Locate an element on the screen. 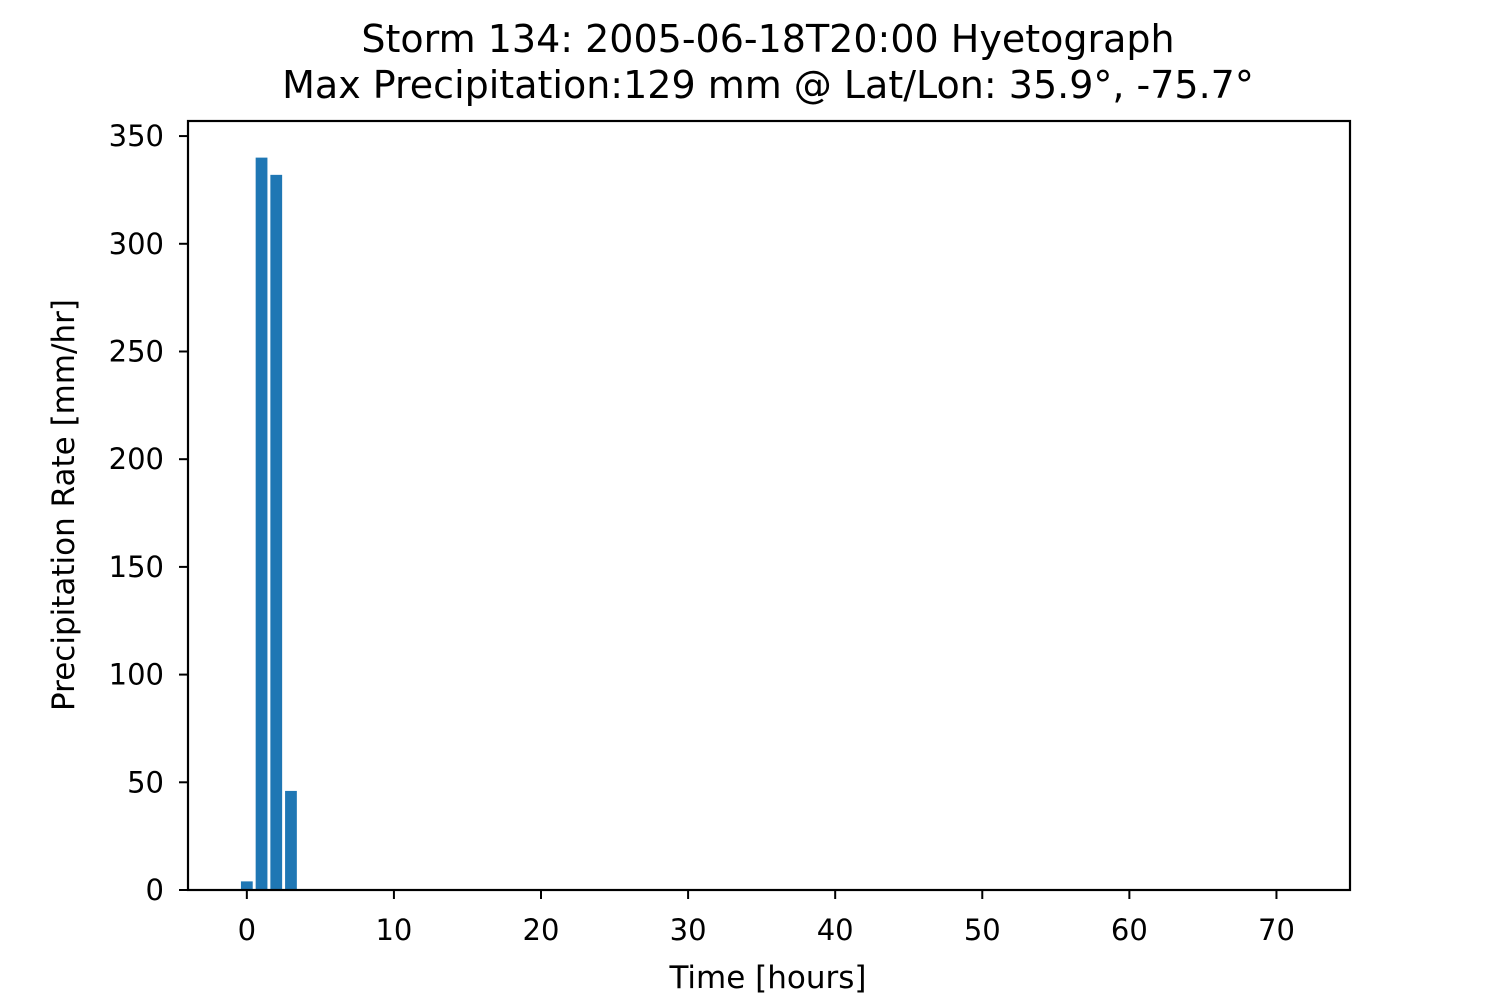  x-tick-label: 50 is located at coordinates (982, 930).